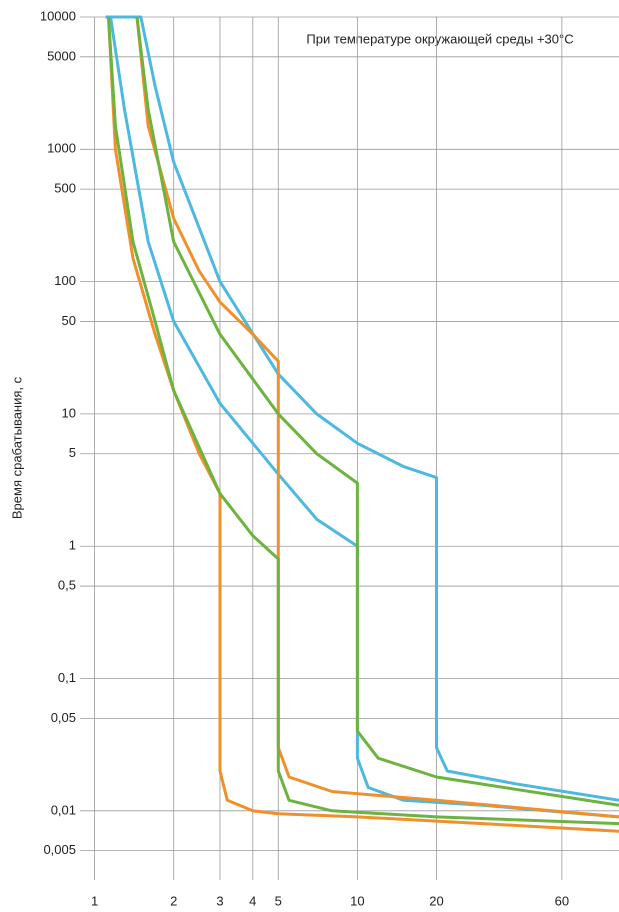 The width and height of the screenshot is (619, 912). Describe the element at coordinates (252, 900) in the screenshot. I see `x-tick-label: 4` at that location.